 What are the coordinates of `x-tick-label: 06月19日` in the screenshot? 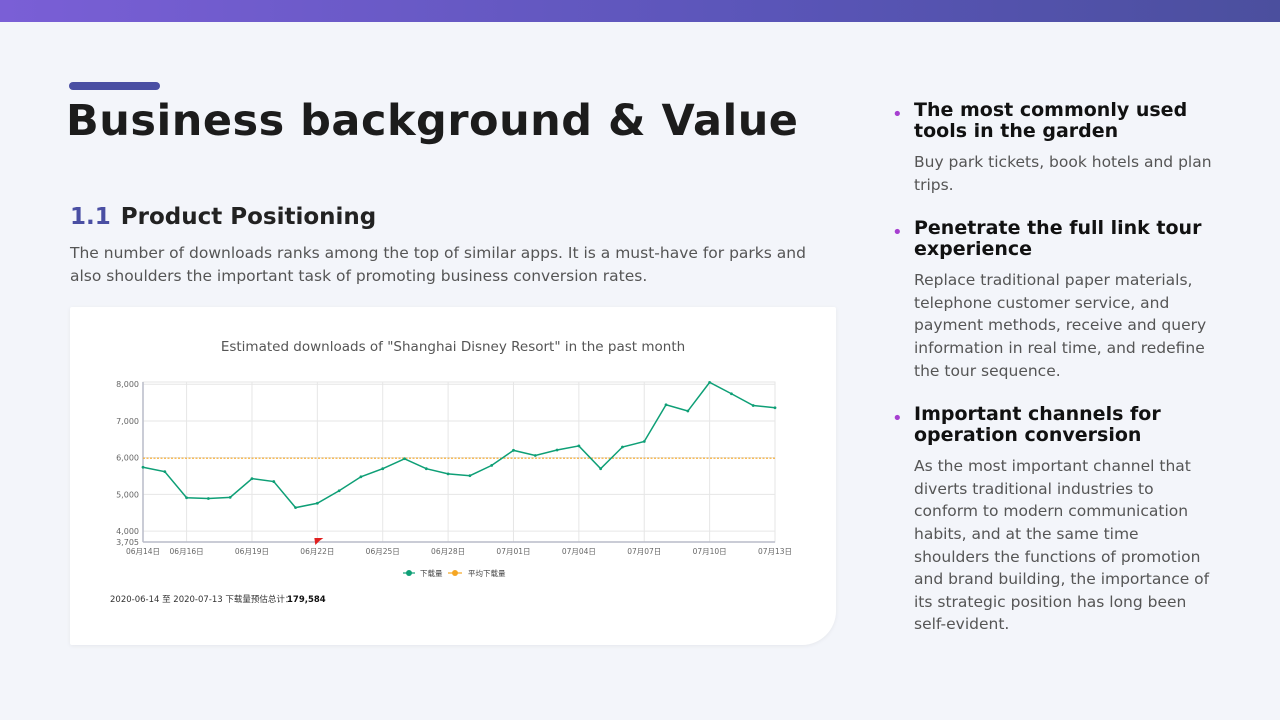 It's located at (252, 551).